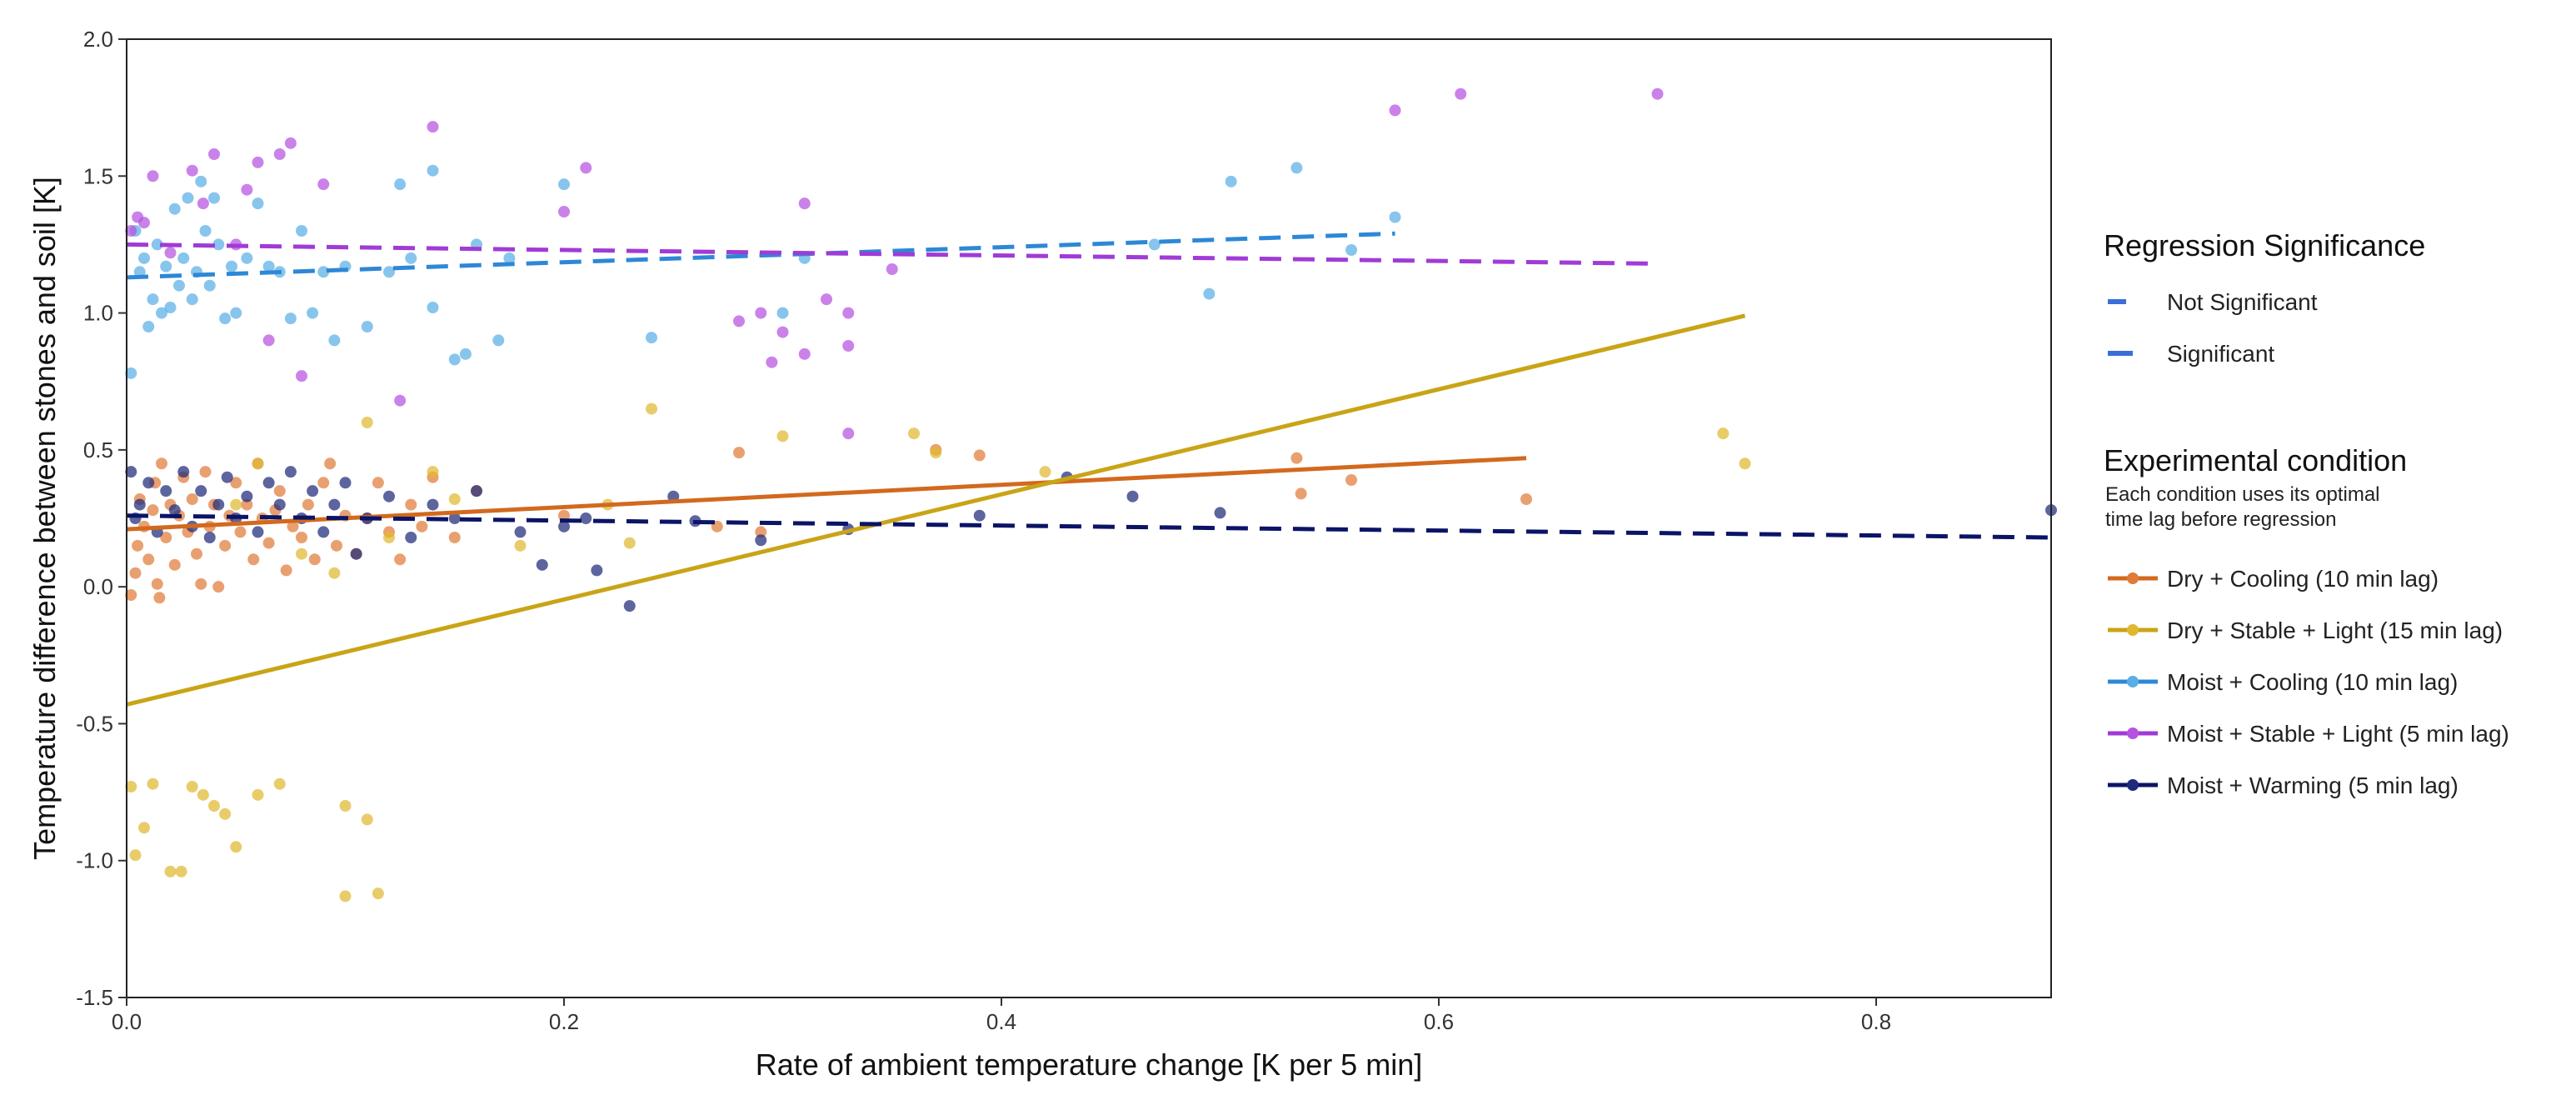  I want to click on x-axis: 0.0 0.2 0.4 0.6 0.8, so click(1001, 1016).